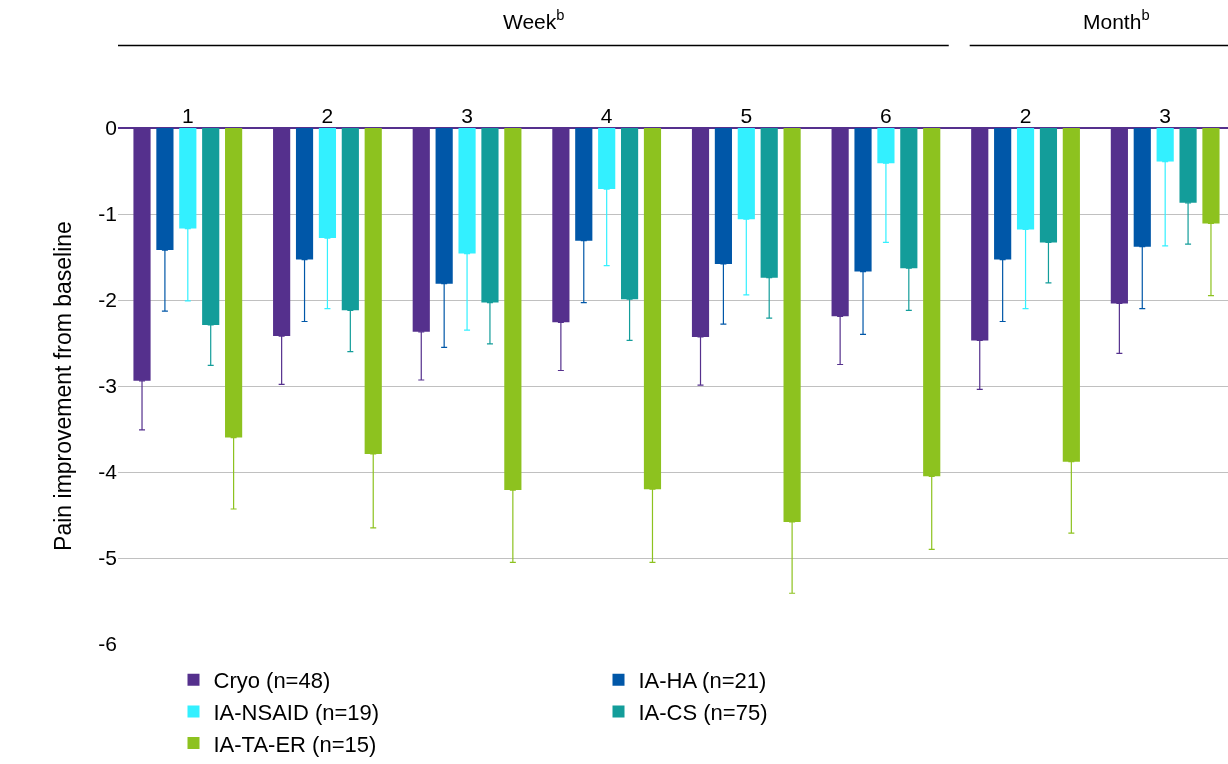 This screenshot has width=1228, height=764. What do you see at coordinates (1116, 20) in the screenshot?
I see `text: Month$^{b}$` at bounding box center [1116, 20].